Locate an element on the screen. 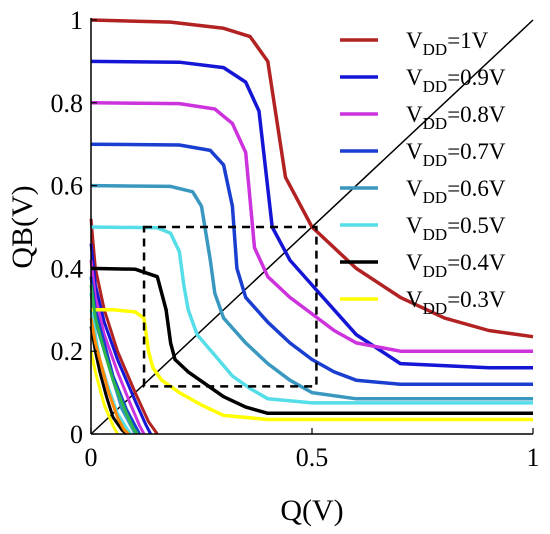  y-tick-label: 0.2 is located at coordinates (67, 351).